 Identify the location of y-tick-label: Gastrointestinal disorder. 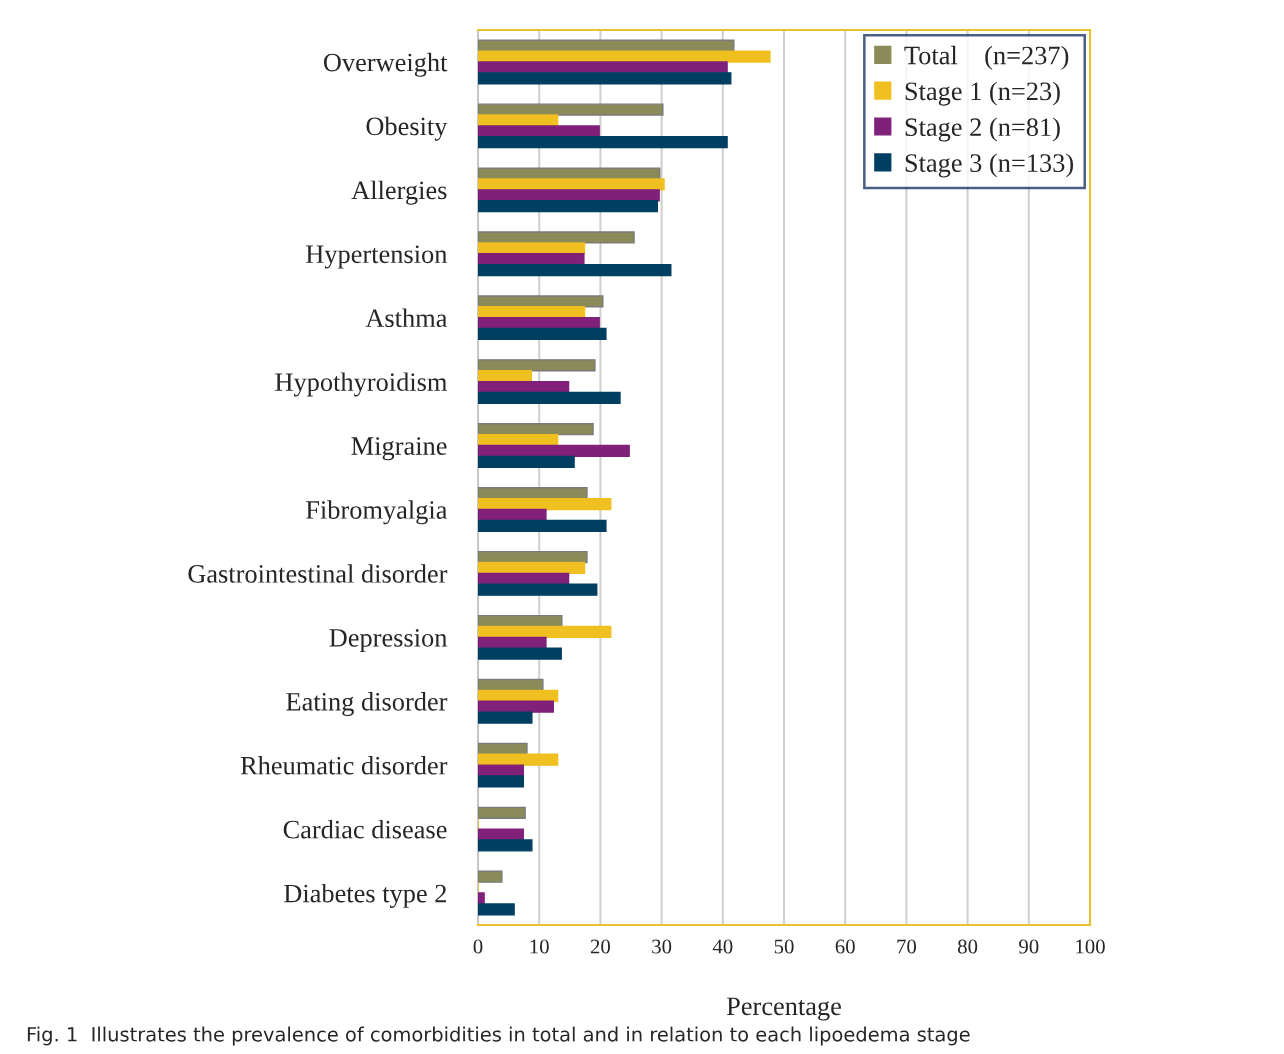
(318, 573).